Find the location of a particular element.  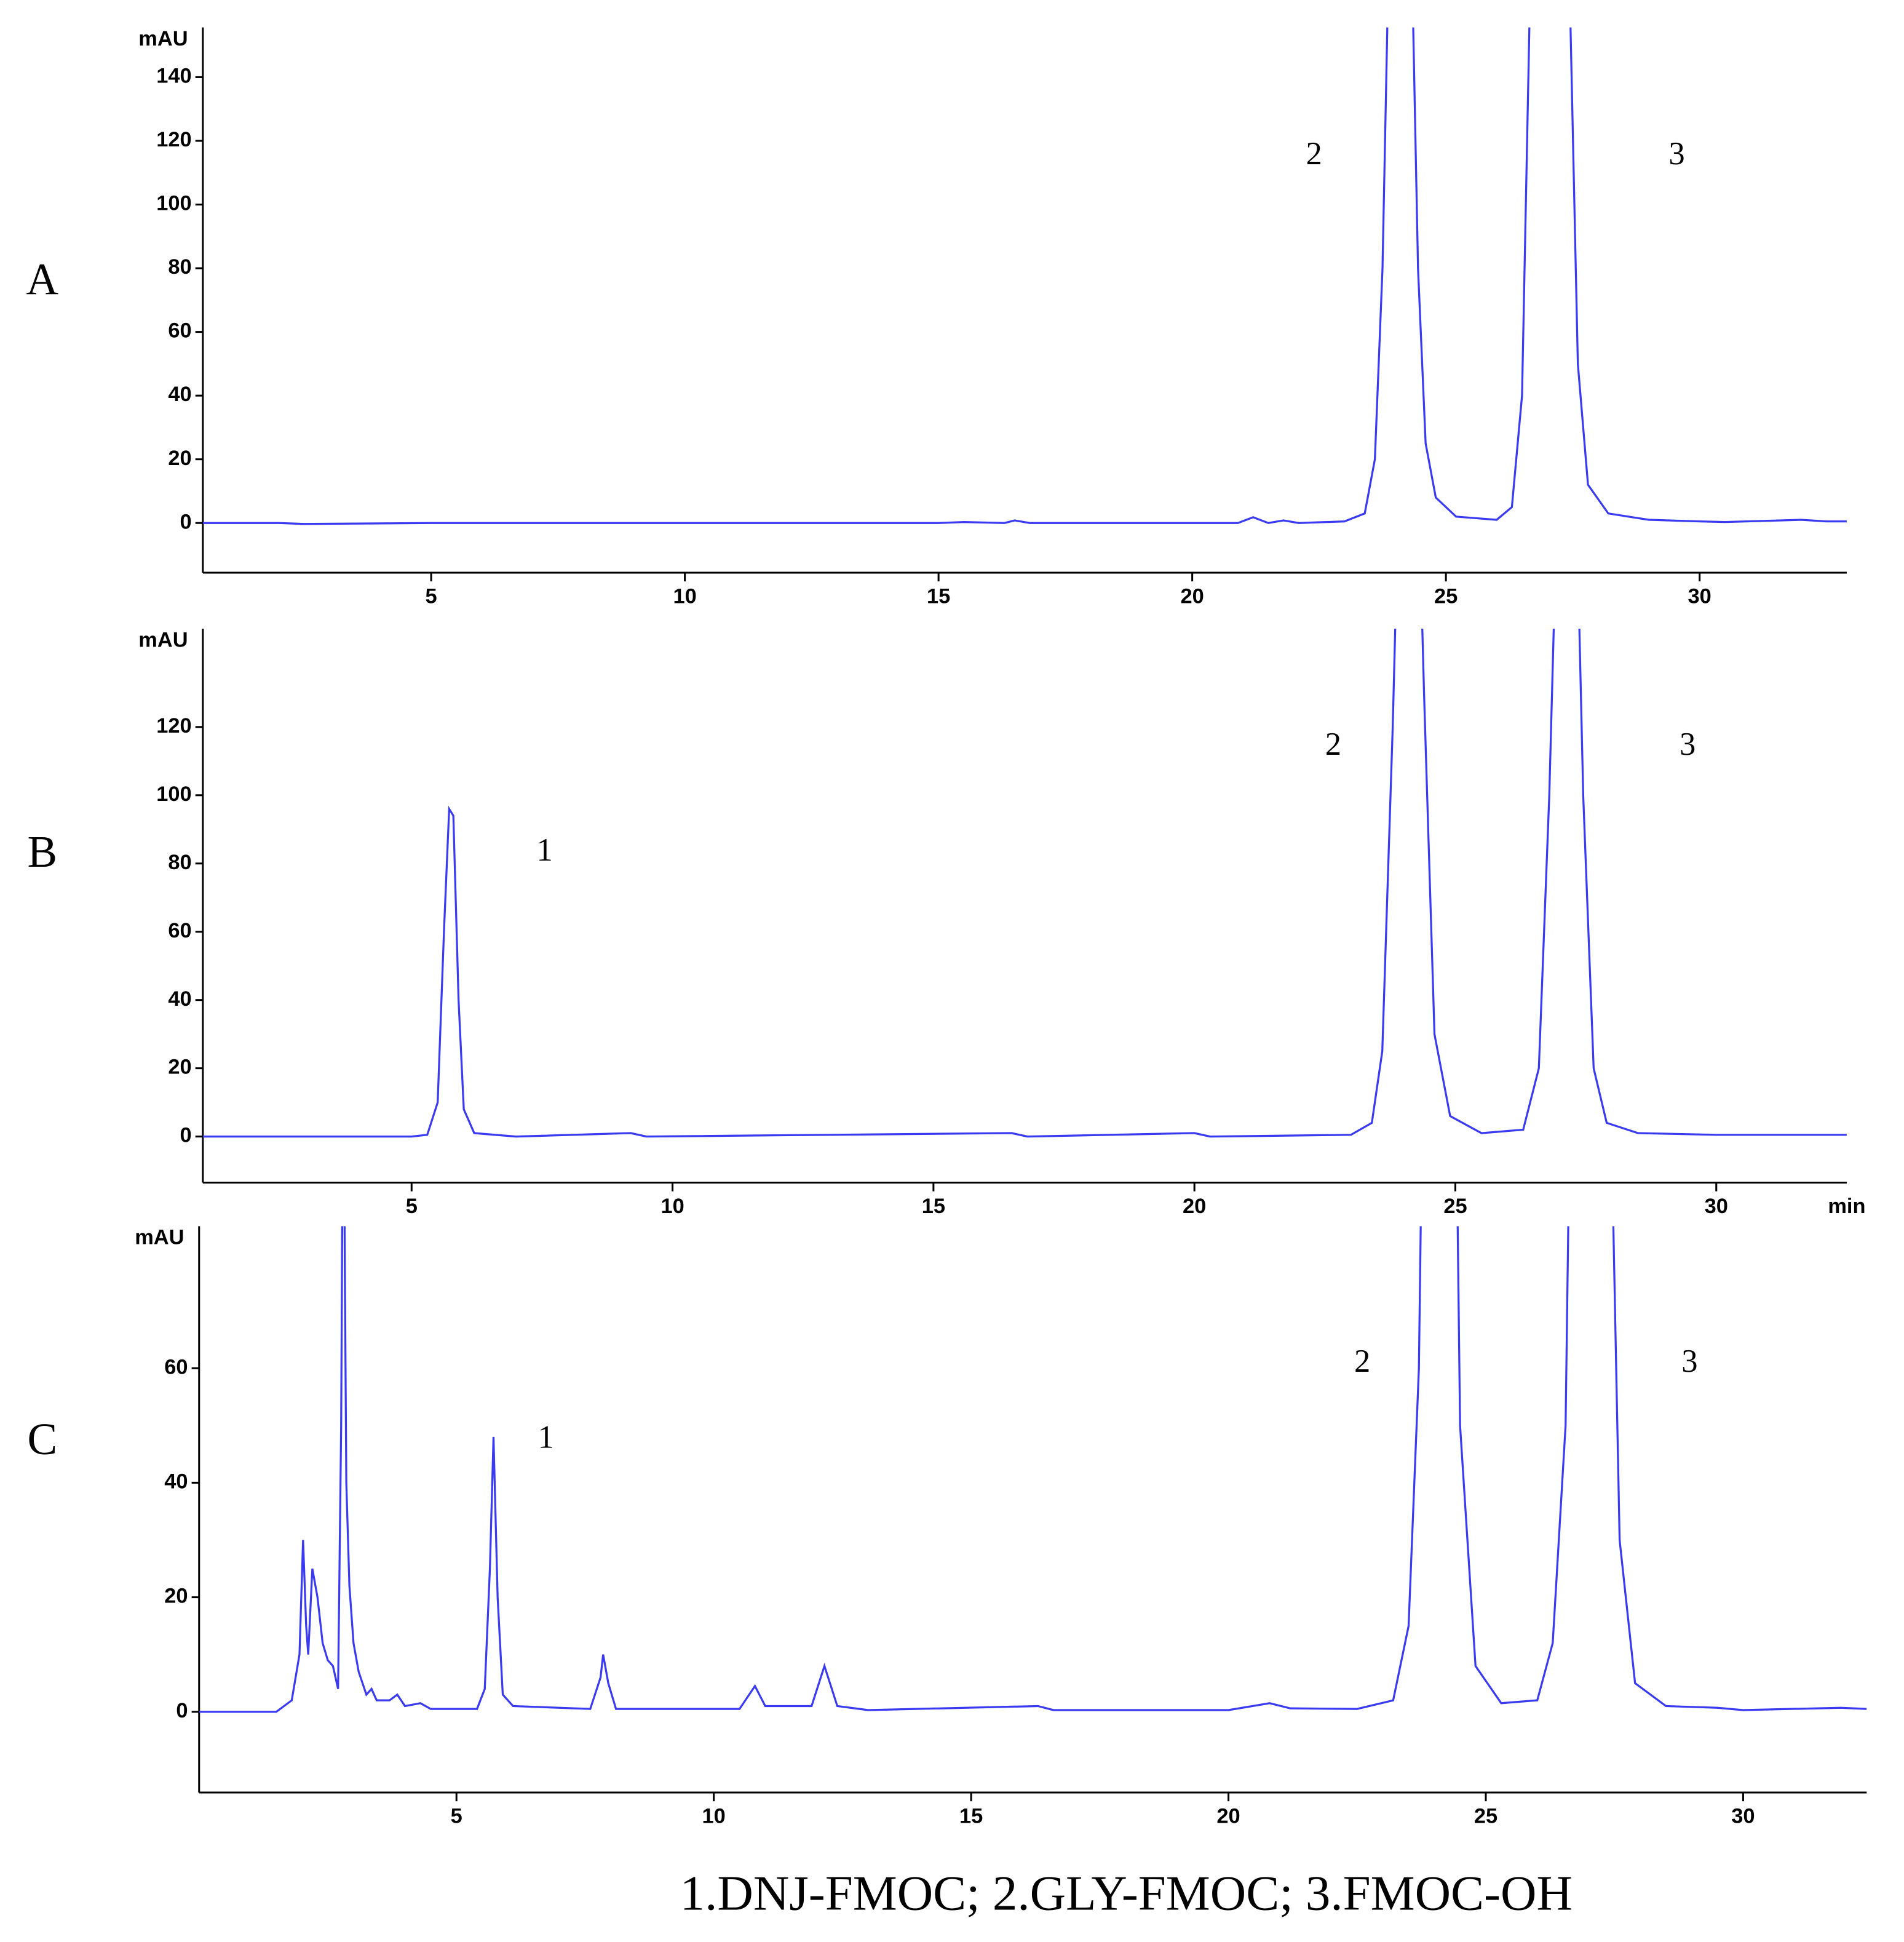

panel-label: A is located at coordinates (42, 279).